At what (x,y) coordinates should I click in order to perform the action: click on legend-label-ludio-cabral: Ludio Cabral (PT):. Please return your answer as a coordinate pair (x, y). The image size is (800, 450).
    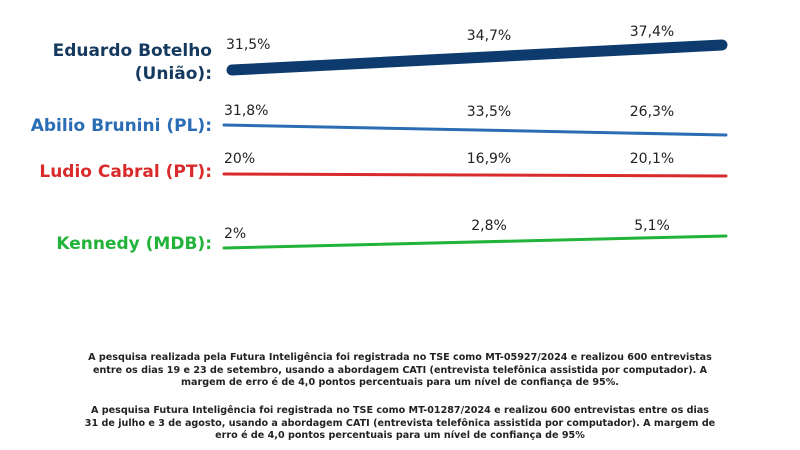
    Looking at the image, I should click on (125, 172).